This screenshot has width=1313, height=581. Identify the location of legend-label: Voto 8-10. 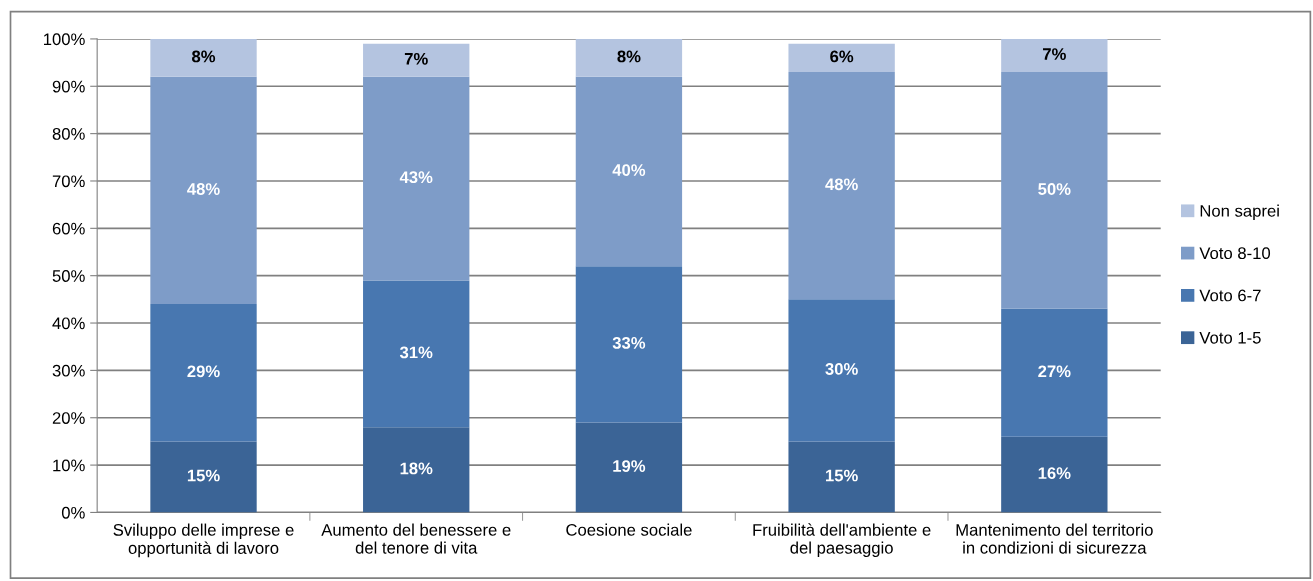
(1235, 253).